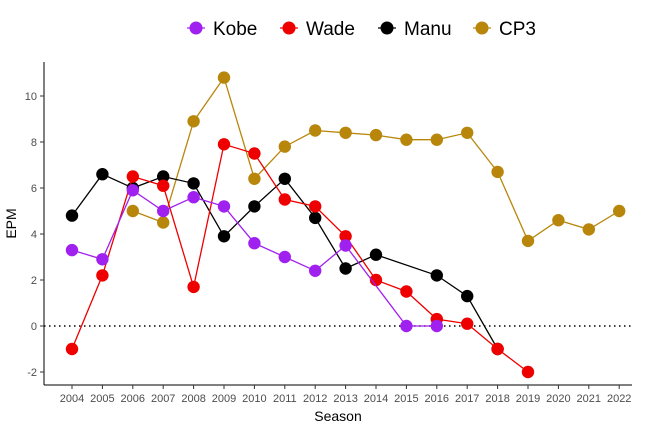 This screenshot has width=650, height=432. Describe the element at coordinates (11, 223) in the screenshot. I see `y-axis-title: EPM` at that location.